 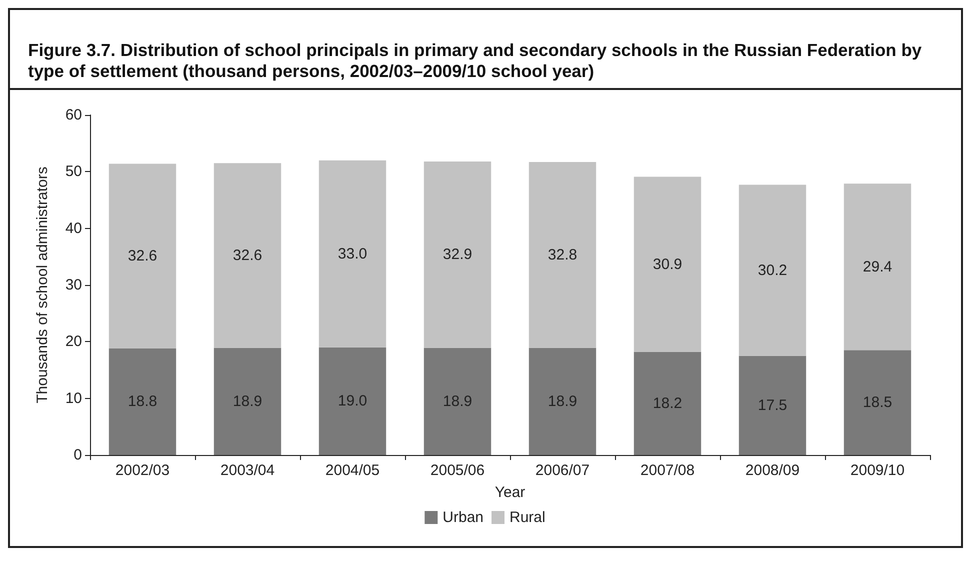 What do you see at coordinates (772, 470) in the screenshot?
I see `x-tick-label: 2008/09` at bounding box center [772, 470].